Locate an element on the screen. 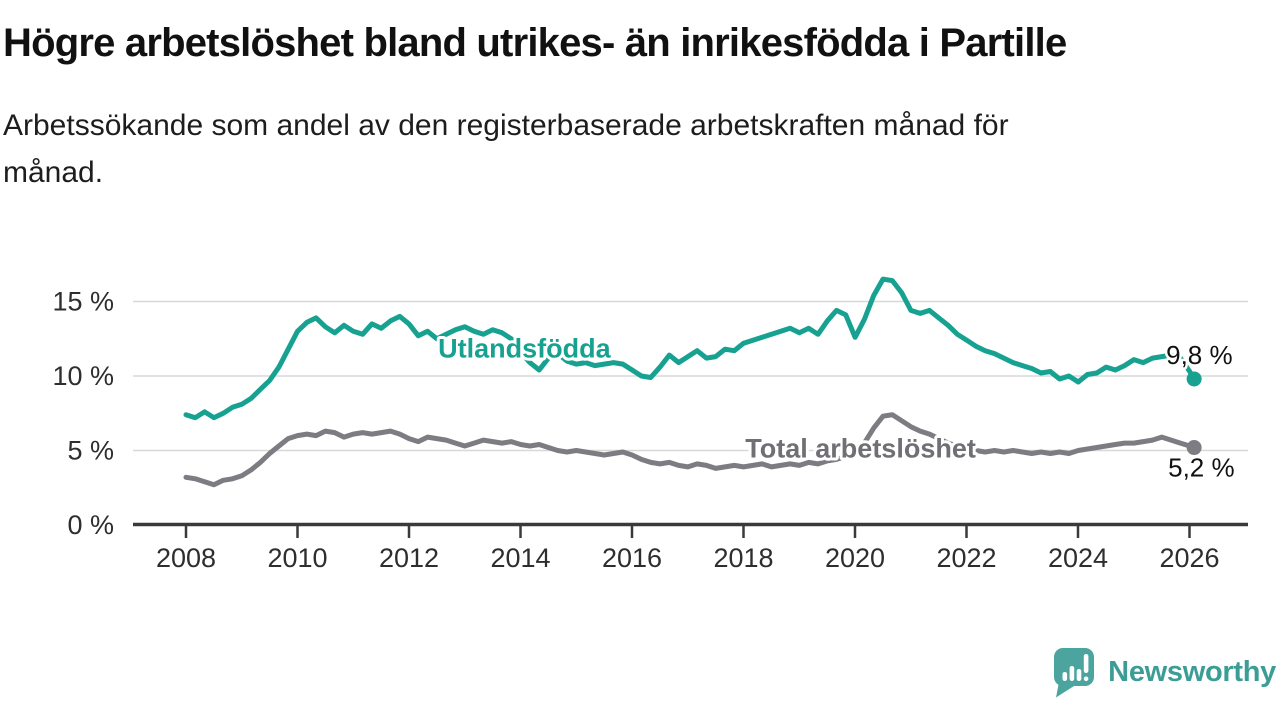 The image size is (1280, 720). series-inline-label: Total arbetslöshet is located at coordinates (860, 448).